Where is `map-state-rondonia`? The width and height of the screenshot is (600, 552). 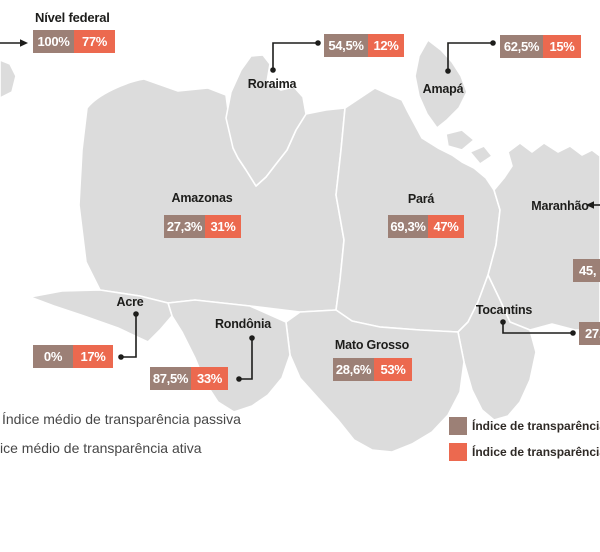 map-state-rondonia is located at coordinates (229, 356).